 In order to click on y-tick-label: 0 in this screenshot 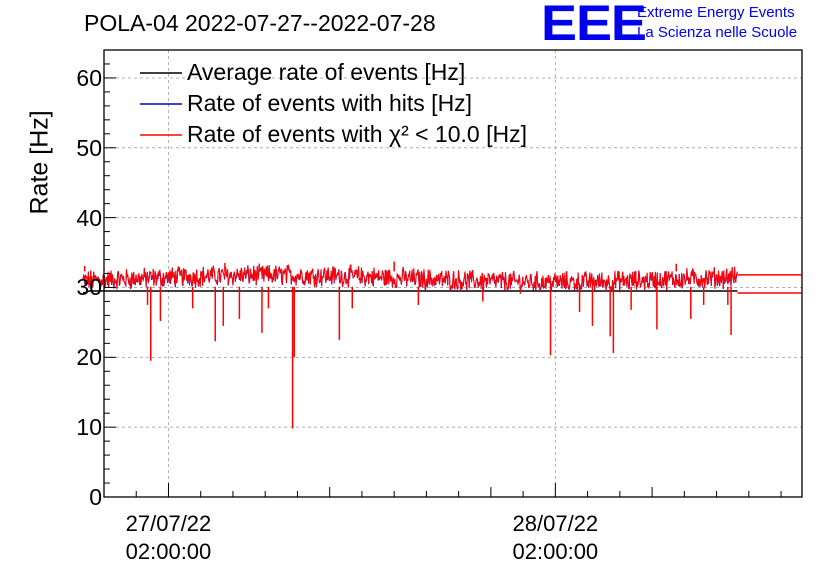, I will do `click(95, 497)`.